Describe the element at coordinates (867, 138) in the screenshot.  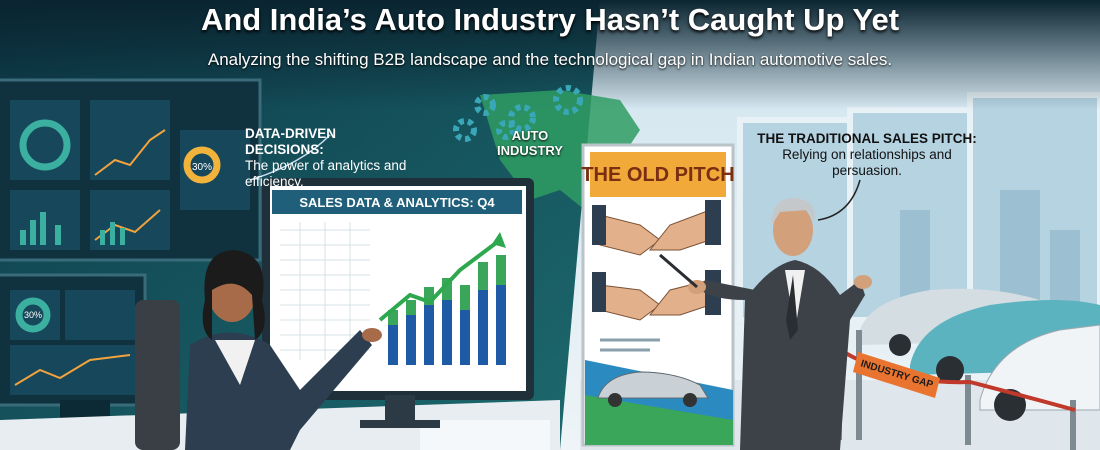
I see `callout-heading: THE TRADITIONAL SALES PITCH:` at that location.